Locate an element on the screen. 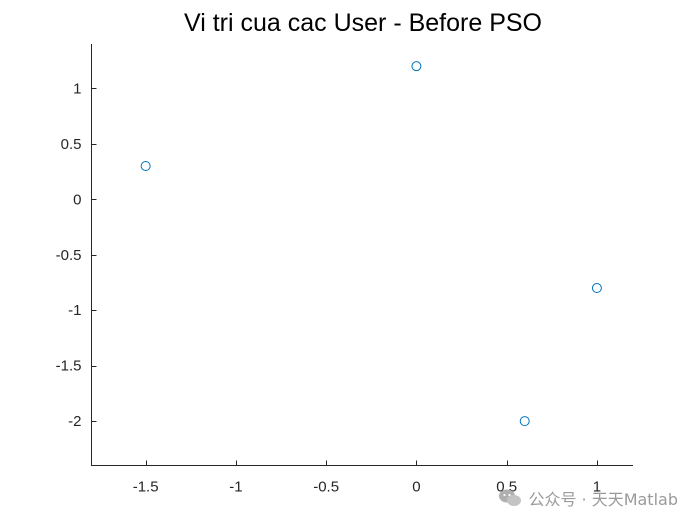 The height and width of the screenshot is (525, 700). y-tick-label: -1 is located at coordinates (74, 310).